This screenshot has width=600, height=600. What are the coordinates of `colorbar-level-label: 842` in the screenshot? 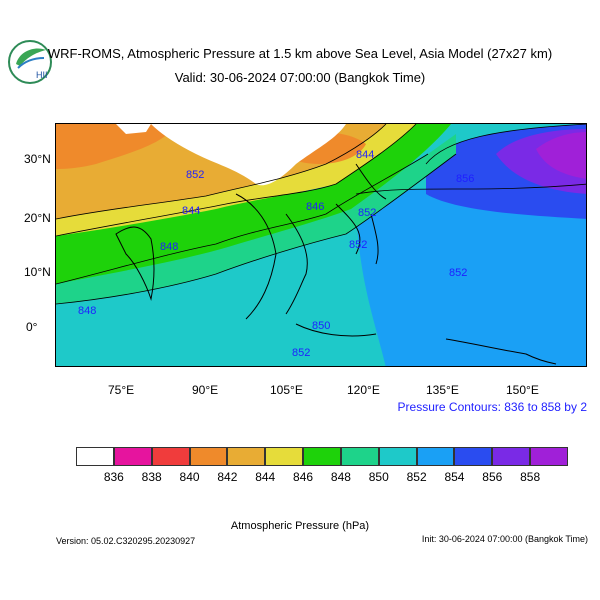 It's located at (227, 477).